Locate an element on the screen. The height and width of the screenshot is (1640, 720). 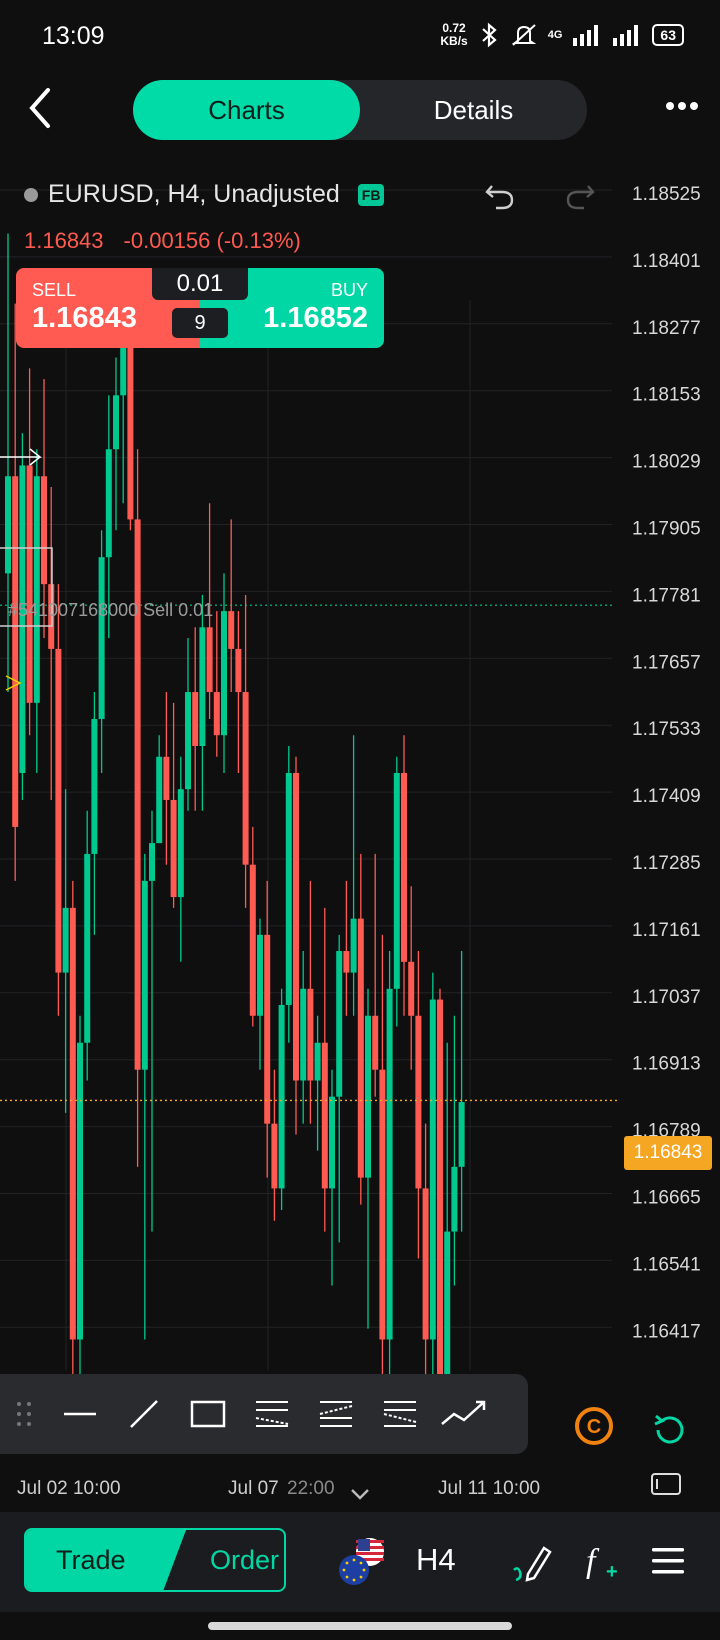
price-axis-label: 1.16417 is located at coordinates (666, 1331).